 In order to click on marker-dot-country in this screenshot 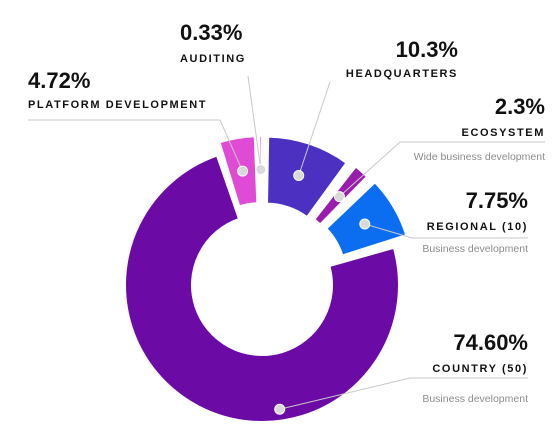, I will do `click(280, 409)`.